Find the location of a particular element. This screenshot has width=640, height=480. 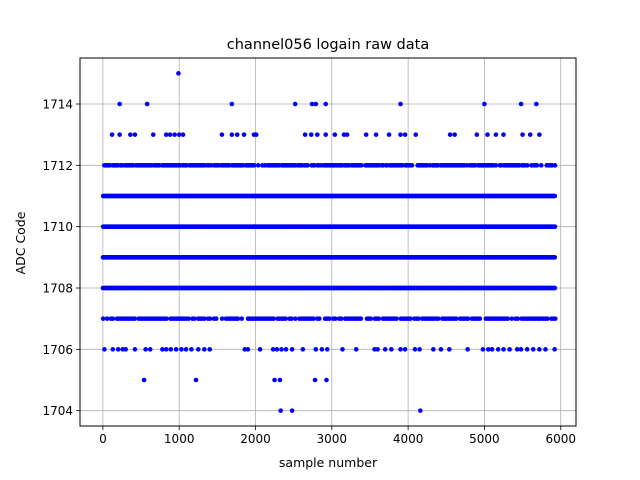

y-tick-label: 1708 is located at coordinates (57, 289).